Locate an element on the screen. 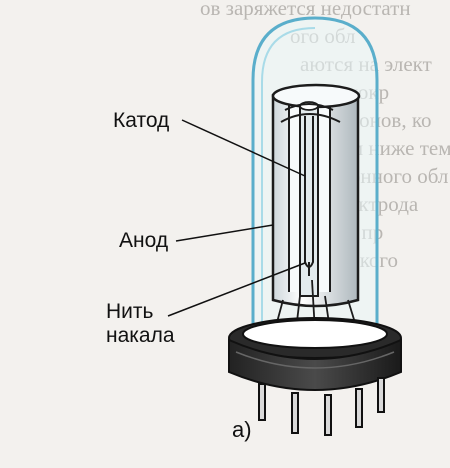 The image size is (450, 468). tube-base is located at coordinates (315, 364).